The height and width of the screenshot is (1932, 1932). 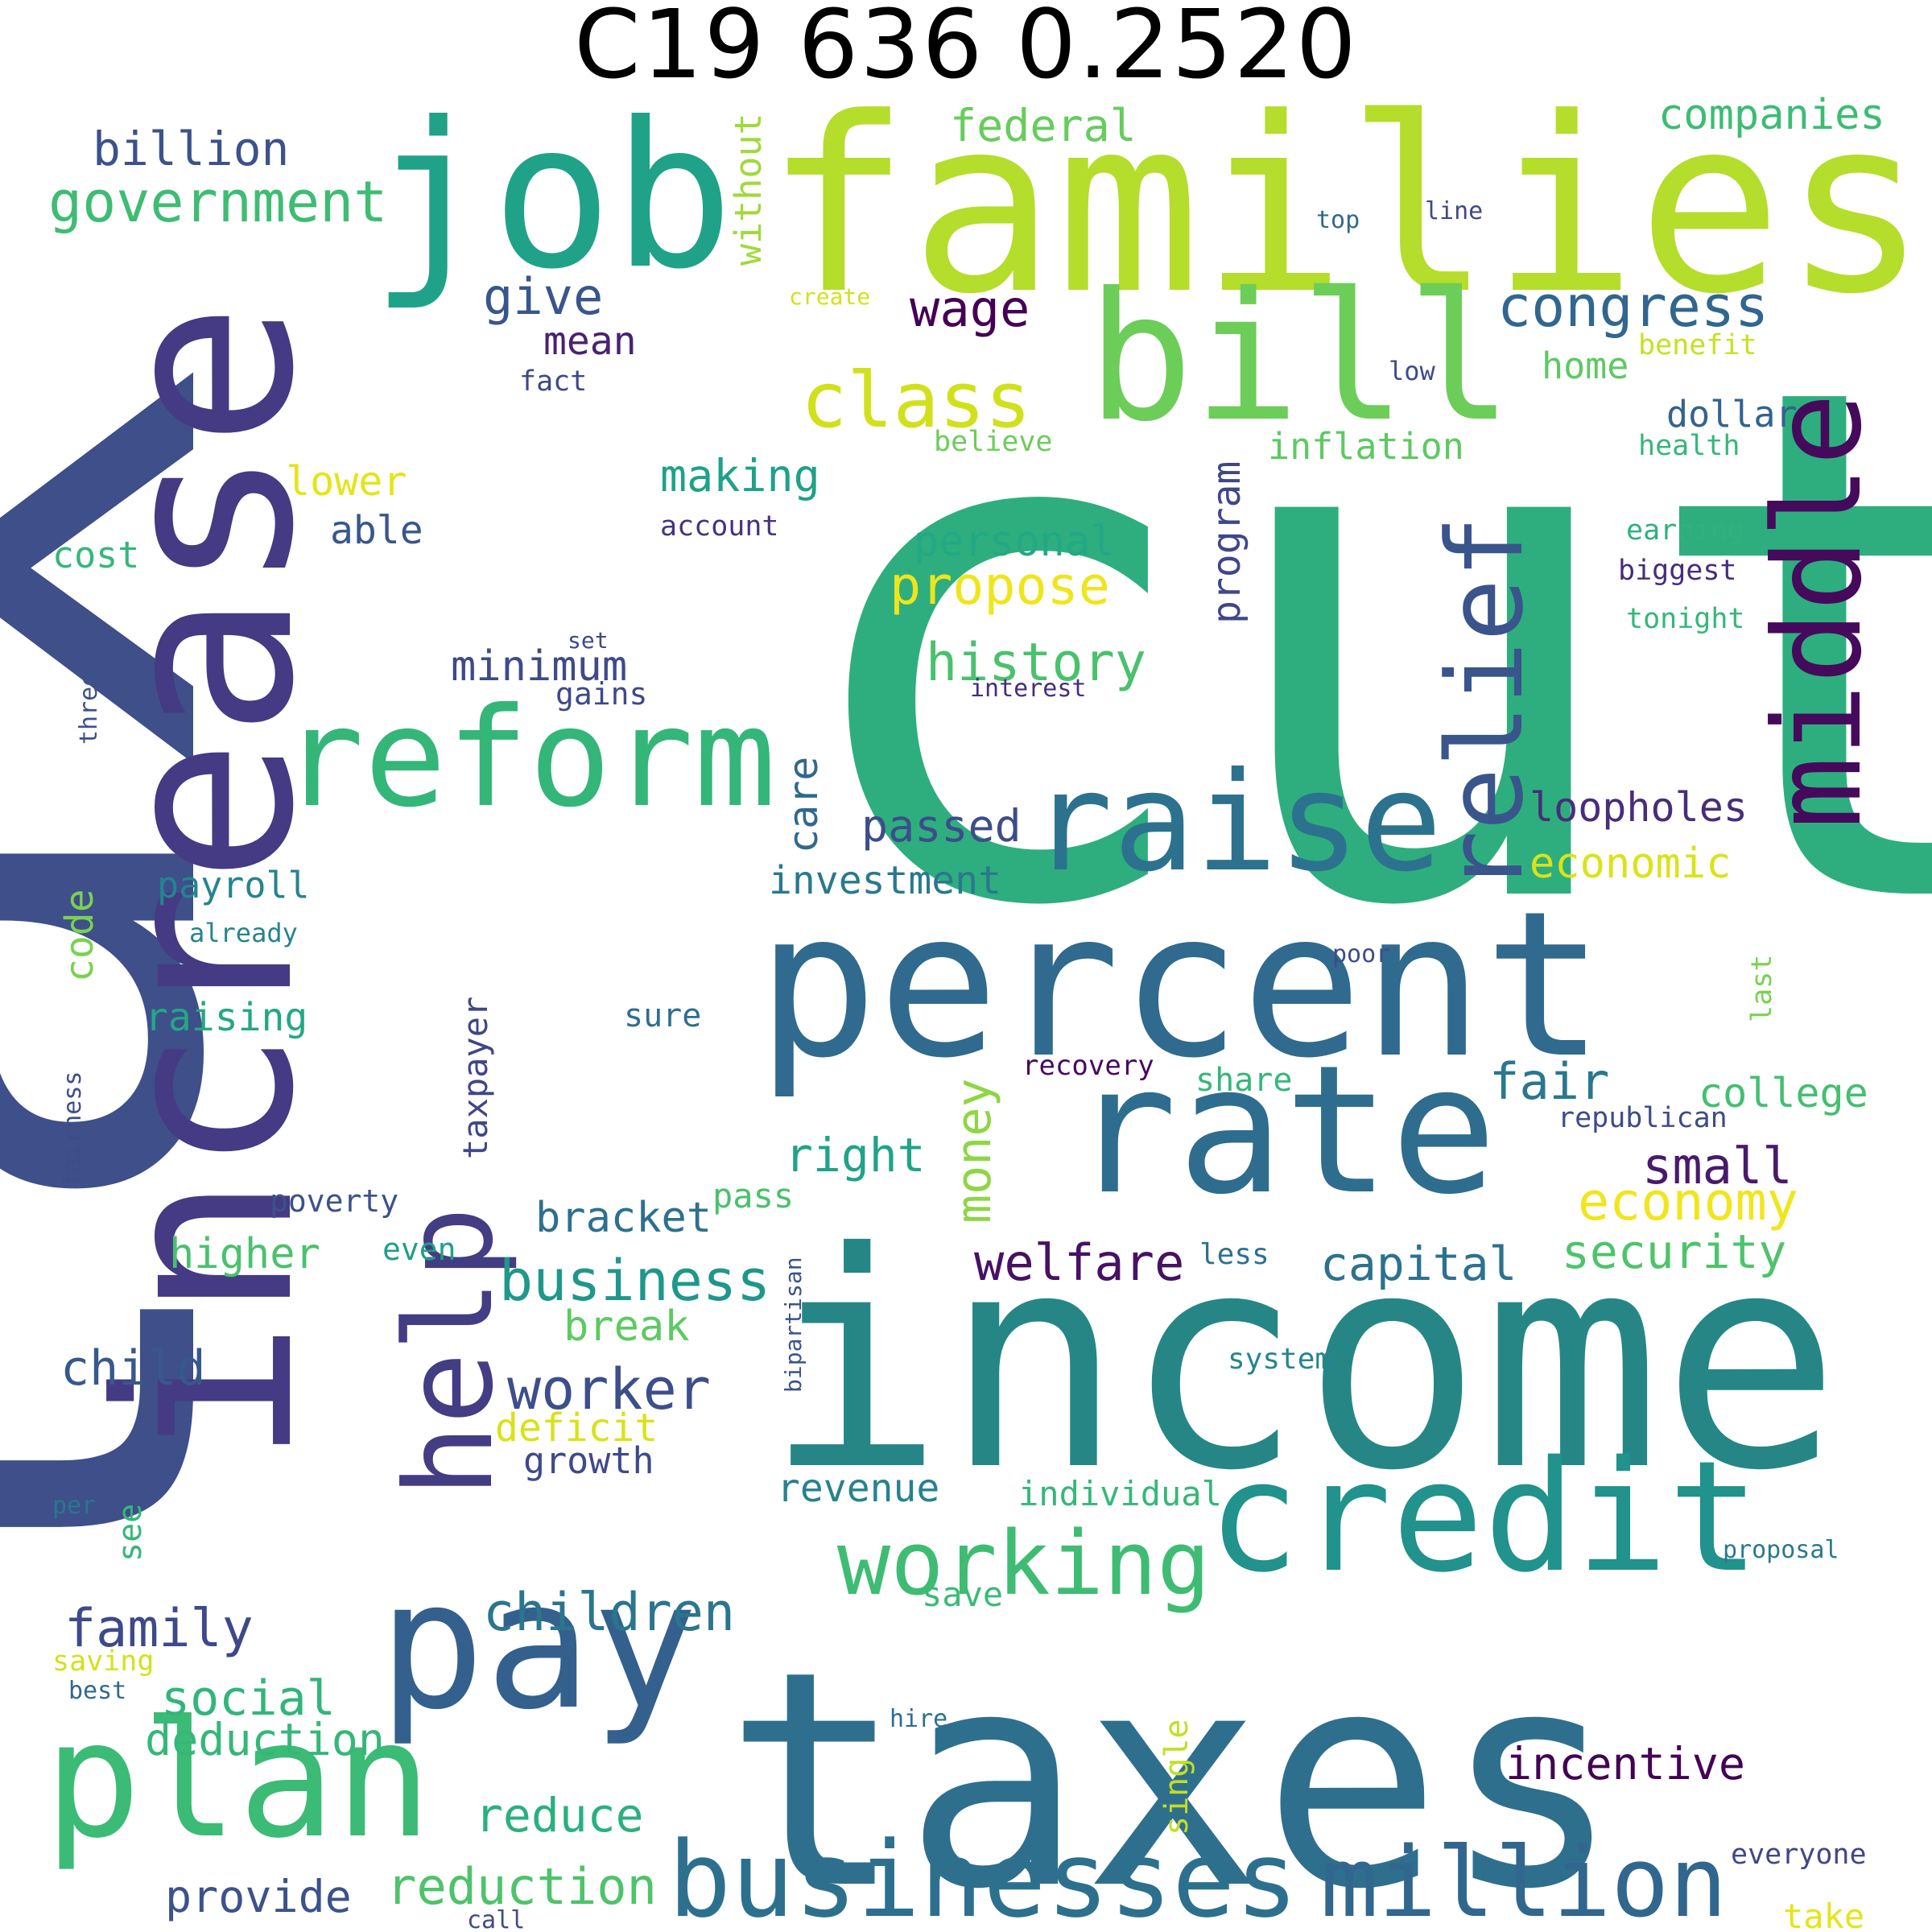 I want to click on word-passed: passed, so click(x=941, y=826).